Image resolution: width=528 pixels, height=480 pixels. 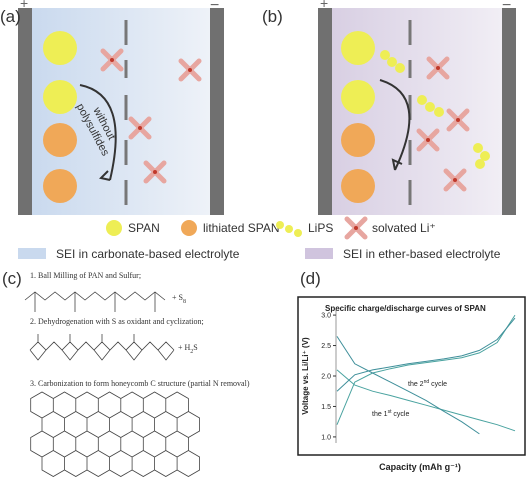 What do you see at coordinates (416, 384) in the screenshot?
I see `annotation-text: the 2` at bounding box center [416, 384].